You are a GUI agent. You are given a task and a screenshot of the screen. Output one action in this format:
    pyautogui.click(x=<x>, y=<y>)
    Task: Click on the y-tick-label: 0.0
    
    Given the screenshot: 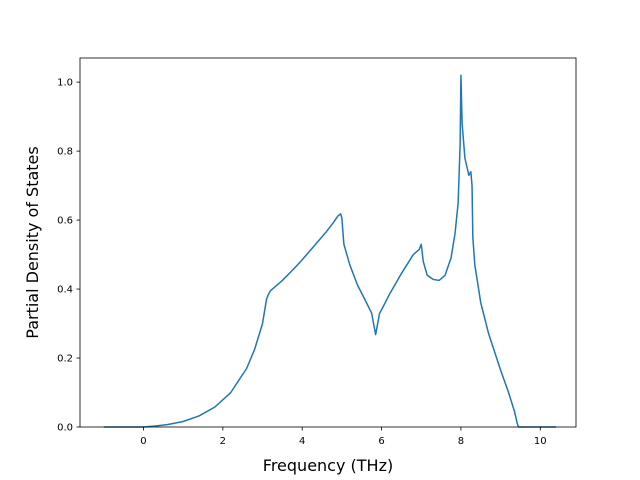 What is the action you would take?
    pyautogui.click(x=65, y=428)
    